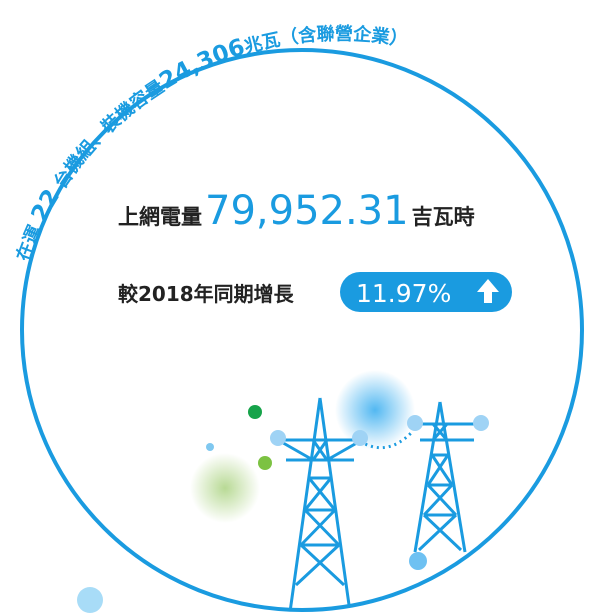  What do you see at coordinates (445, 477) in the screenshot?
I see `tower-right` at bounding box center [445, 477].